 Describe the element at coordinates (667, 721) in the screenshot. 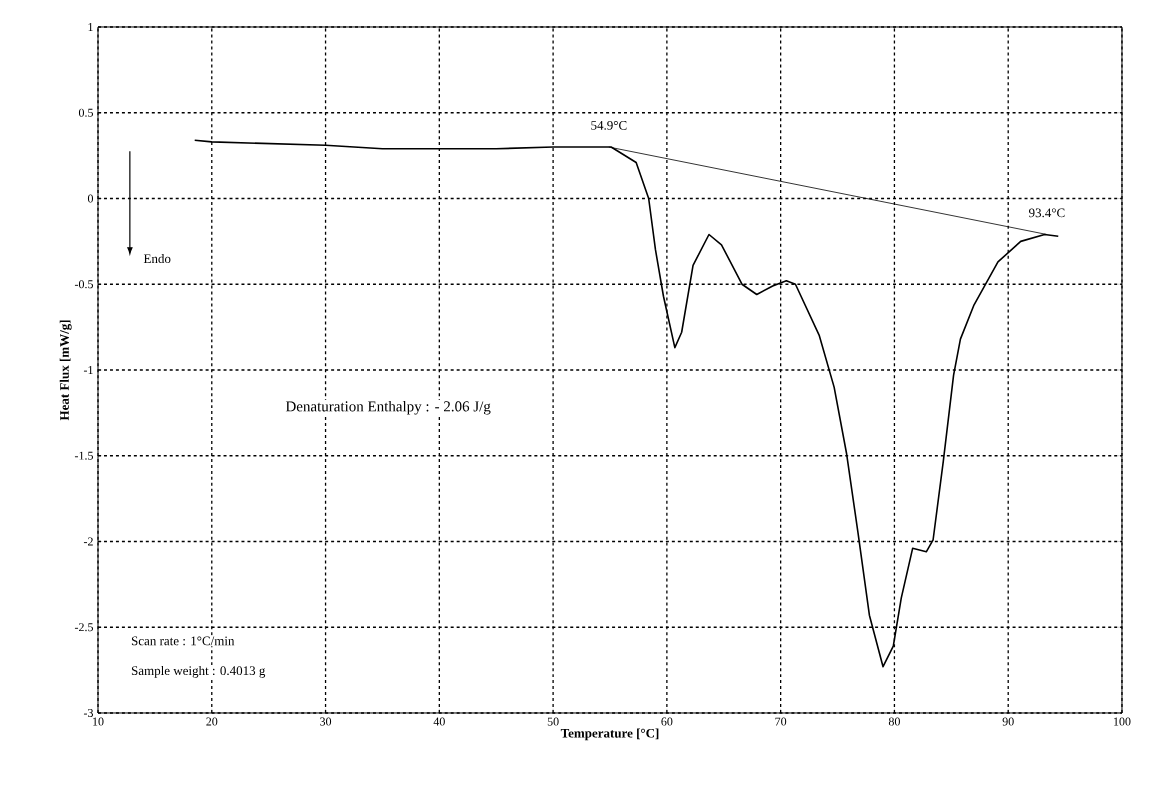

I see `x-tick-label: 60` at that location.